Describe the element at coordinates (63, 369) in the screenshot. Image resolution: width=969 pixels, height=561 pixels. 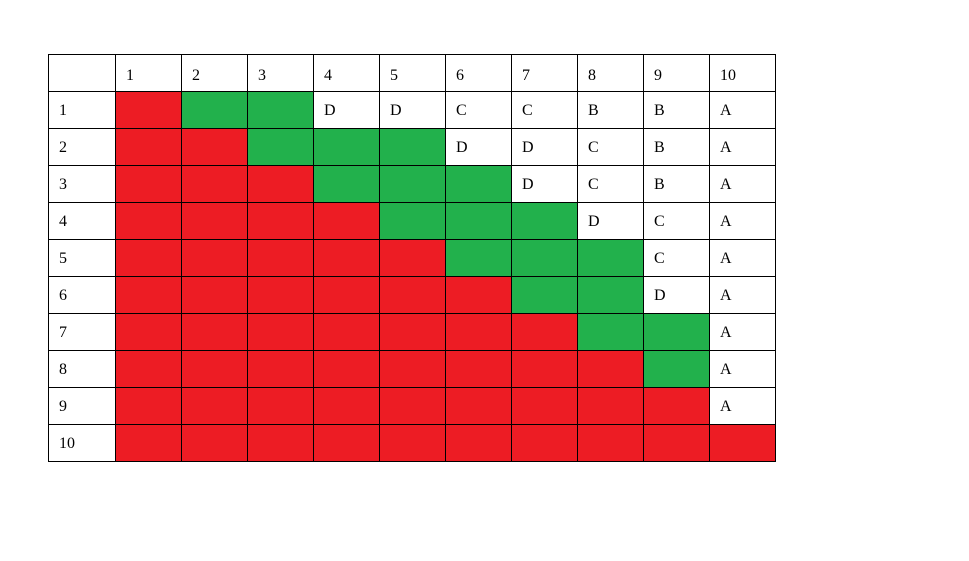
I see `row-header-label: 8` at that location.